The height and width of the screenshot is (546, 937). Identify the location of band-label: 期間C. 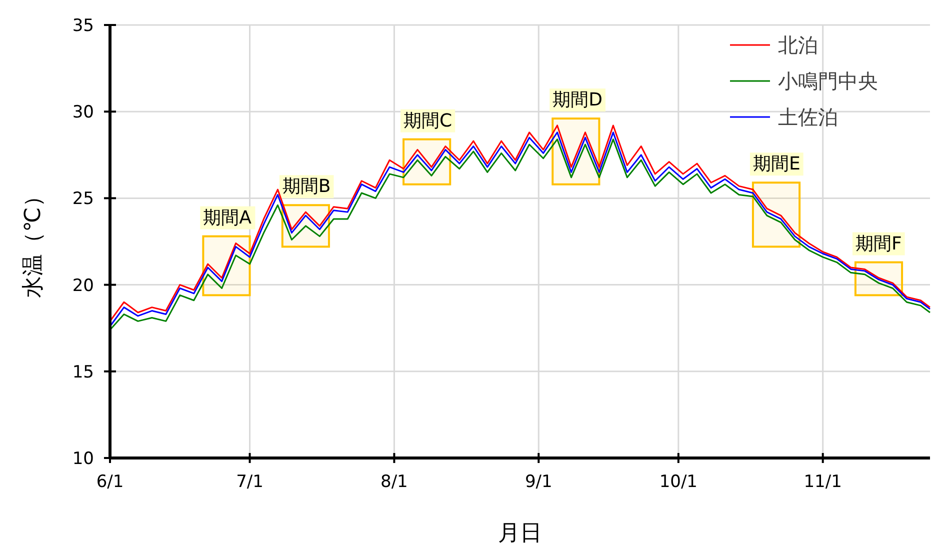
(428, 121).